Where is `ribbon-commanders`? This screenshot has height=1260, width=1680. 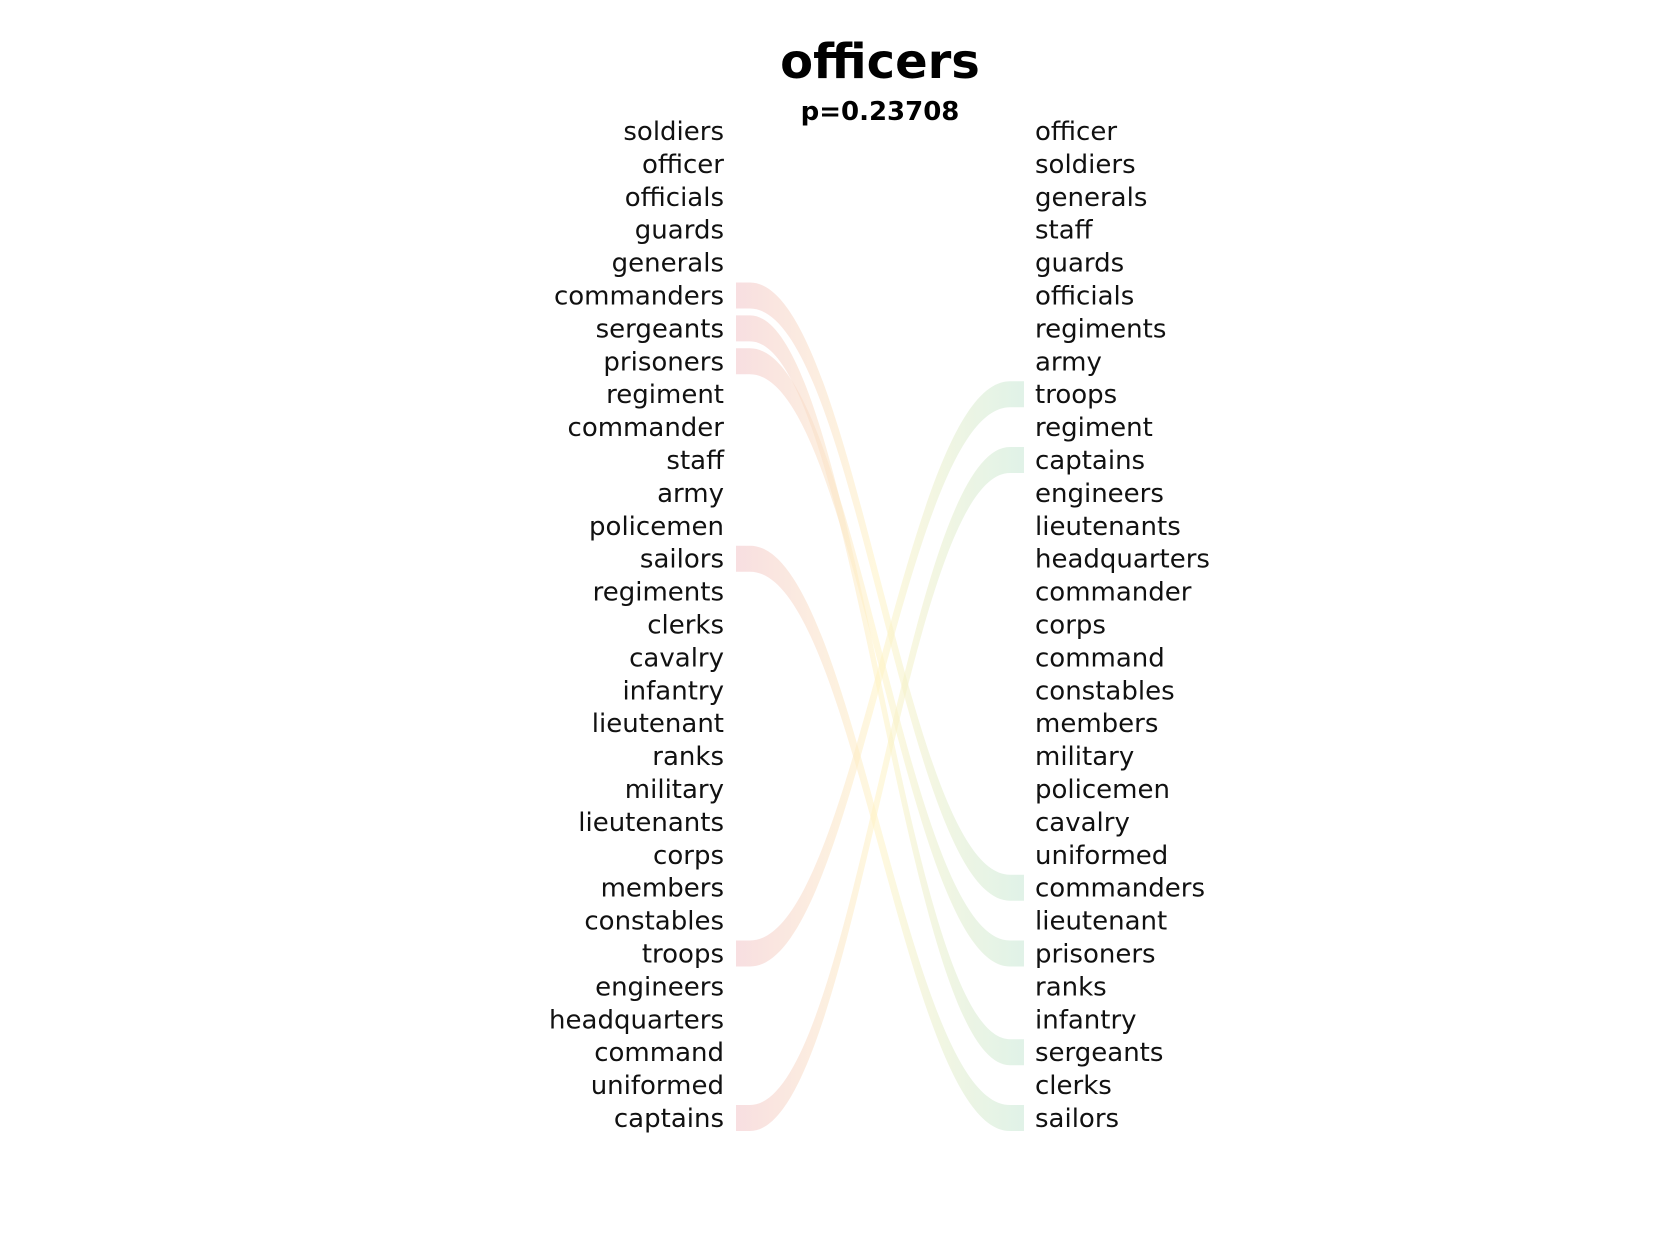 ribbon-commanders is located at coordinates (880, 591).